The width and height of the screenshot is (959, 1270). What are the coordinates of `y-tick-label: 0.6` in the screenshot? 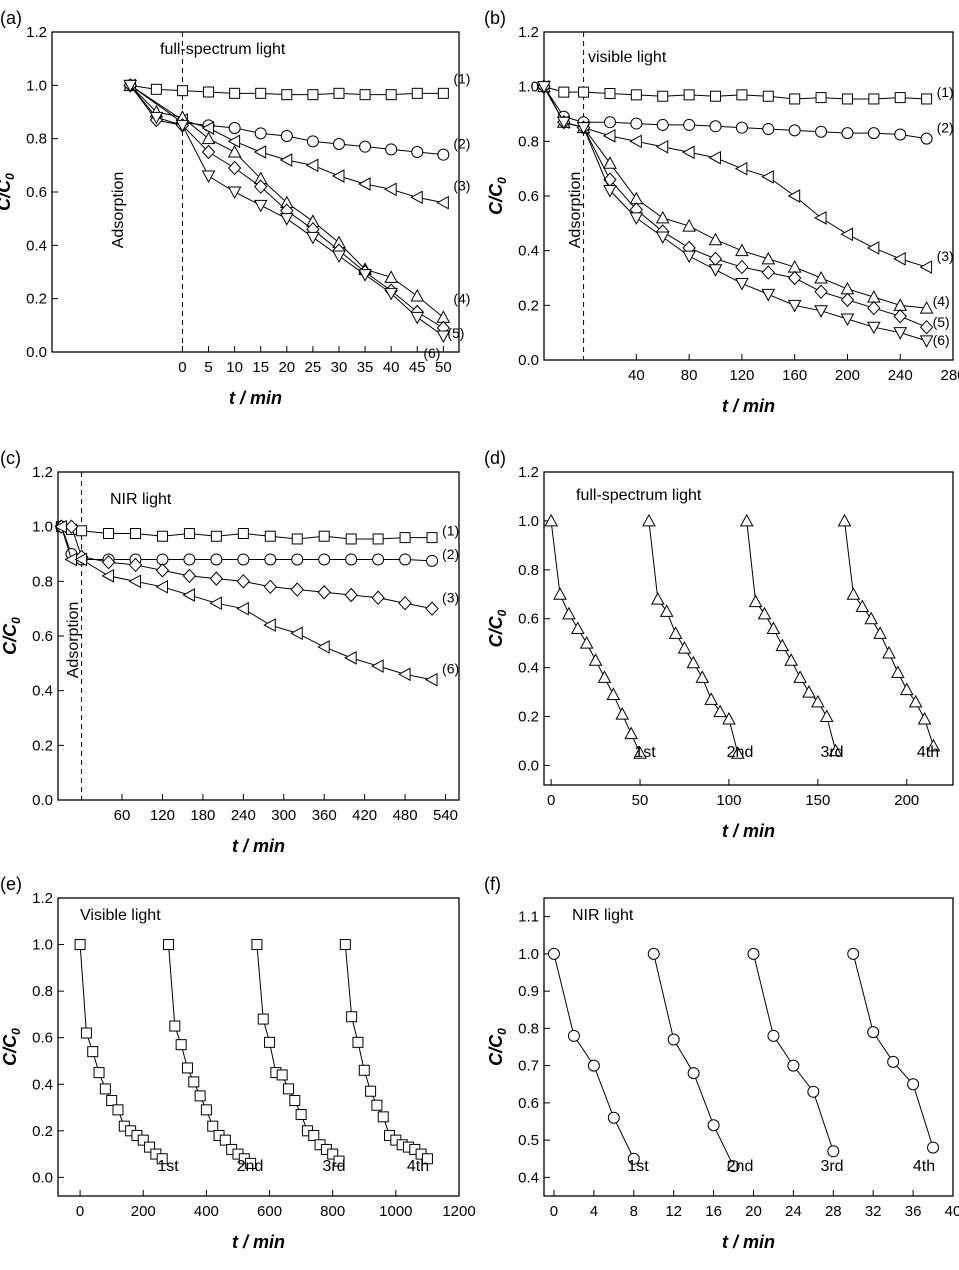 It's located at (42, 636).